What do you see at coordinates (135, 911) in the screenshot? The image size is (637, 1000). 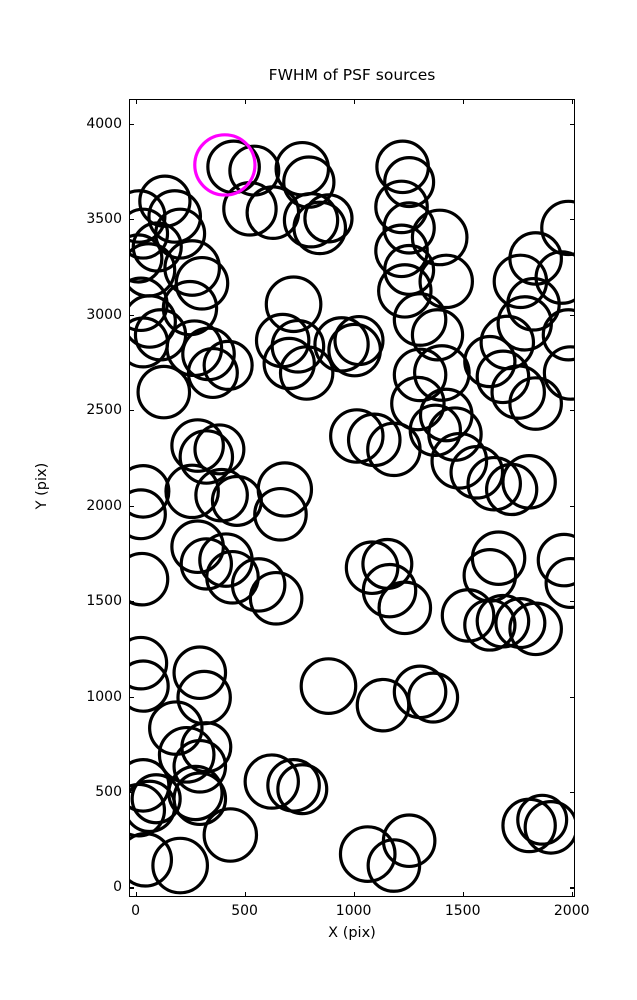 I see `x-tick-label: 0` at bounding box center [135, 911].